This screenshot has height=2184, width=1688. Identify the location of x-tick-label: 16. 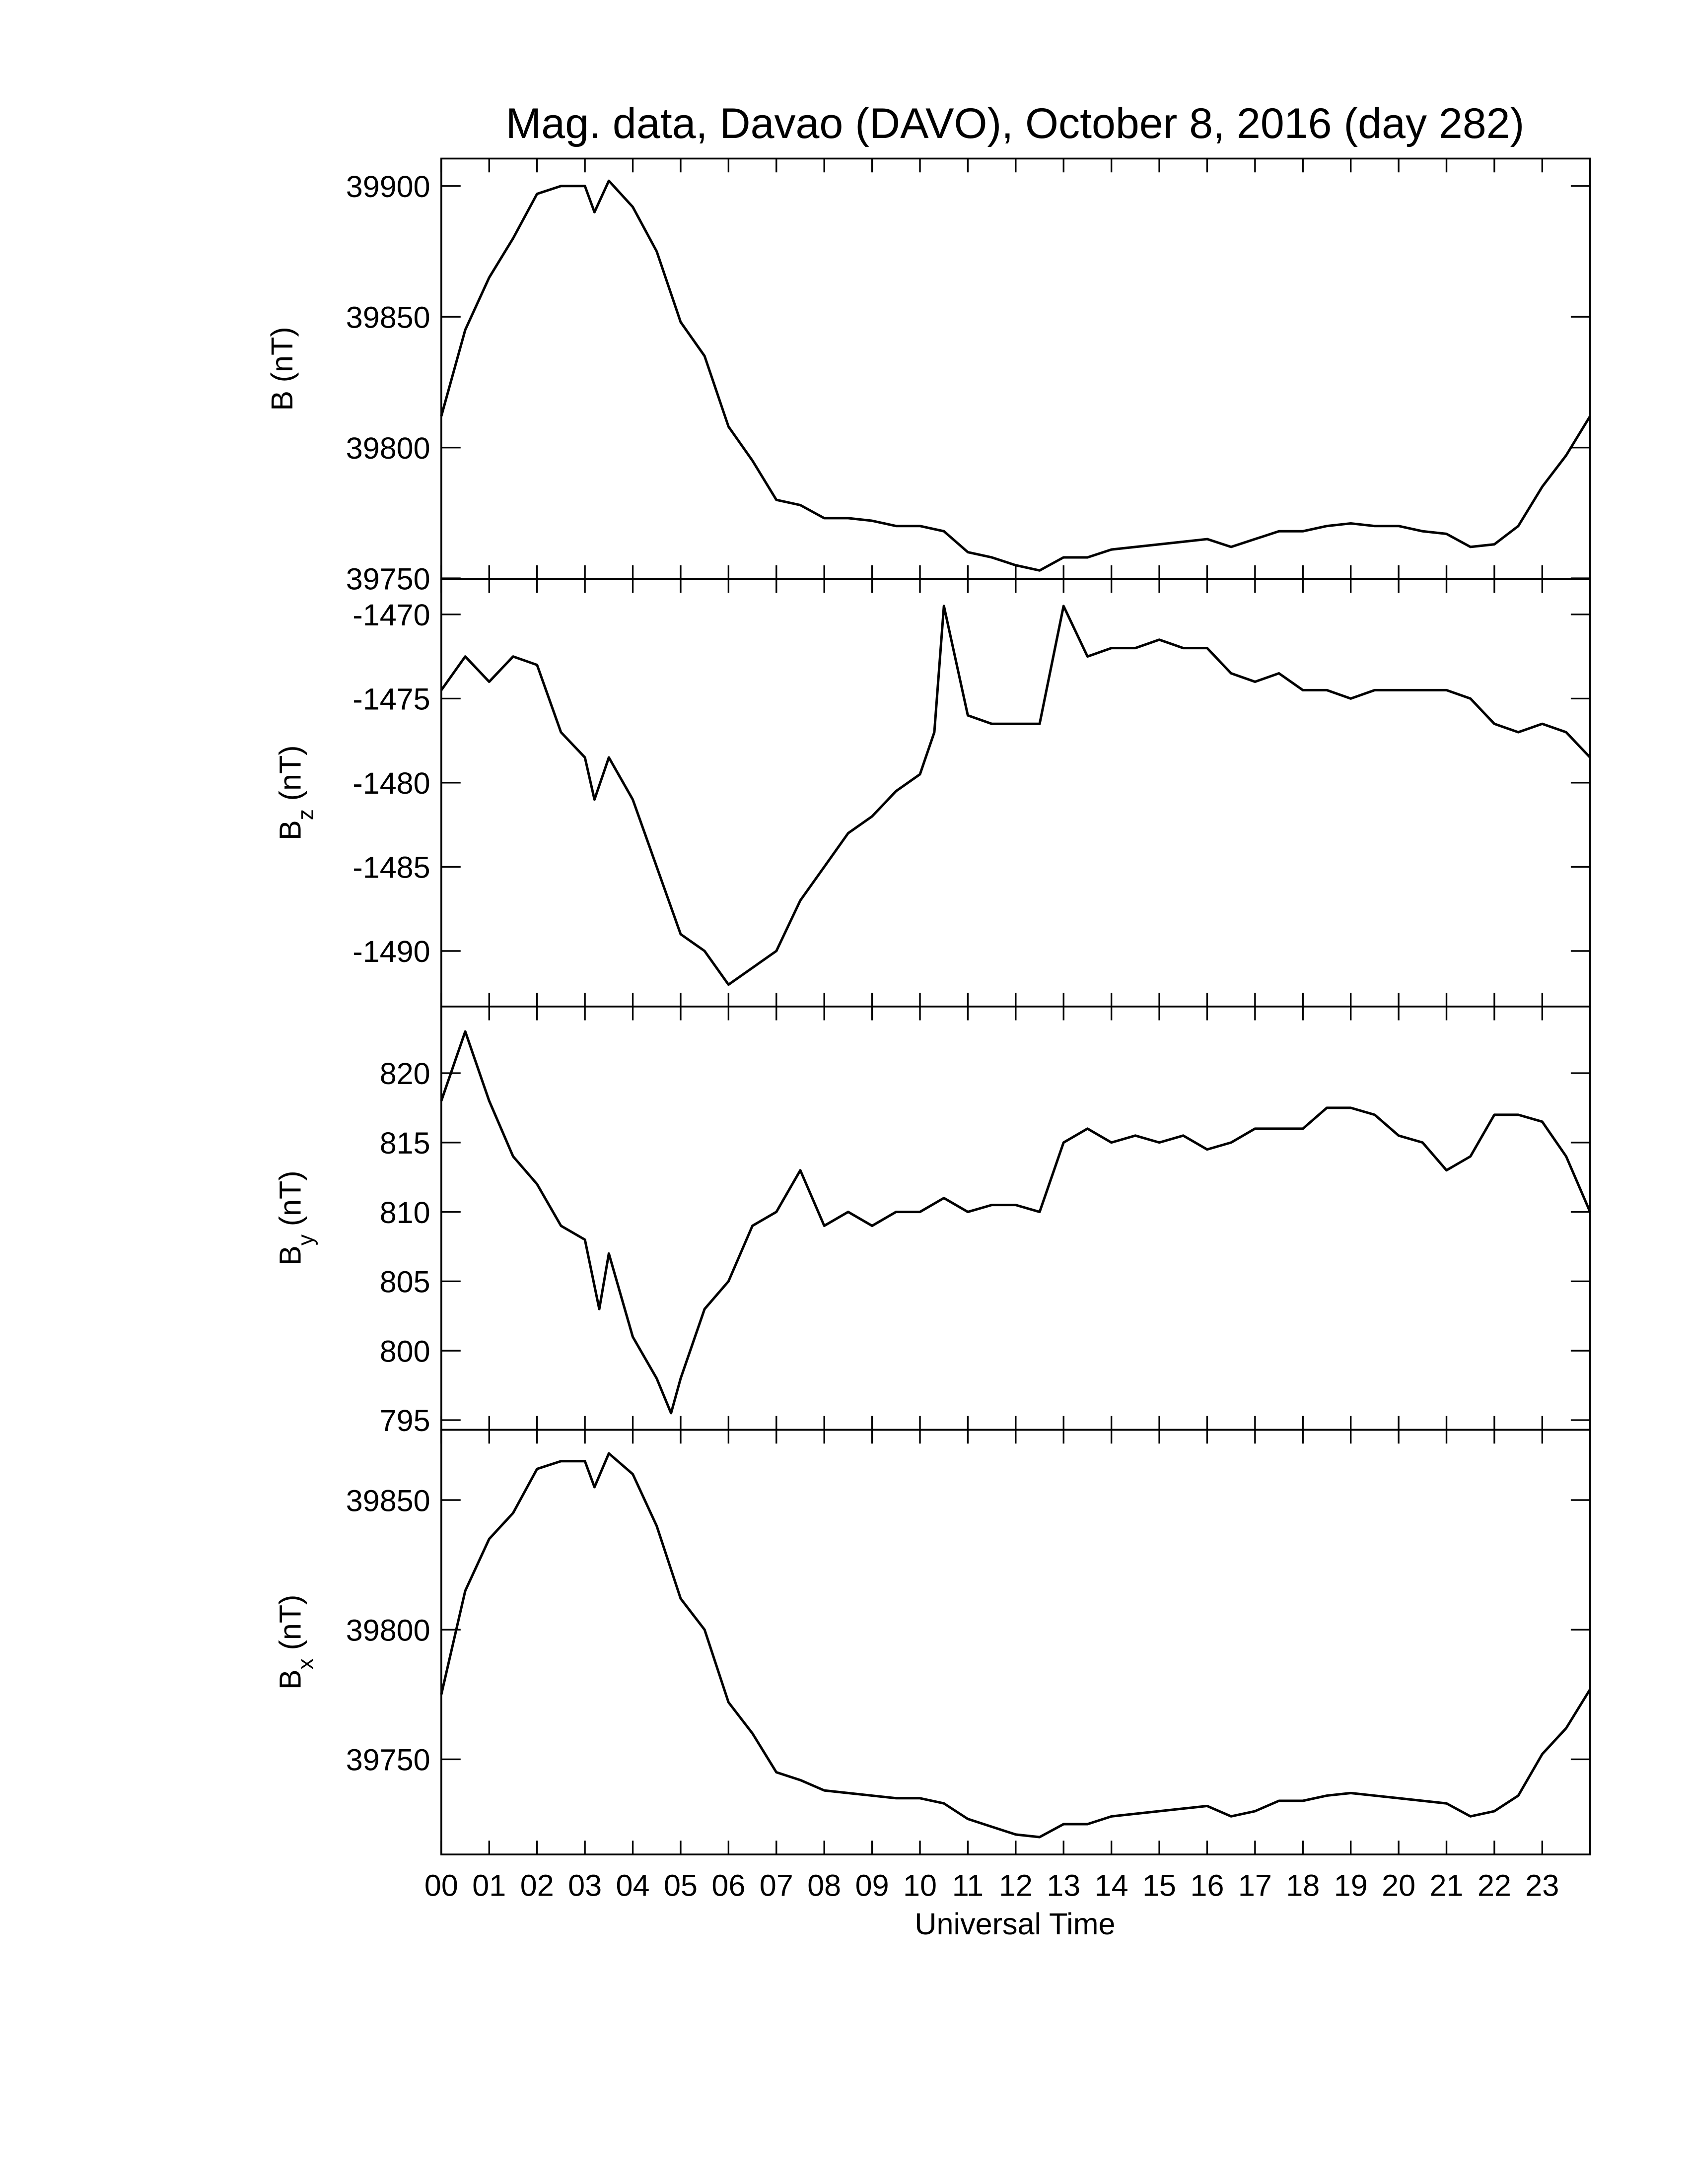
(1207, 1885).